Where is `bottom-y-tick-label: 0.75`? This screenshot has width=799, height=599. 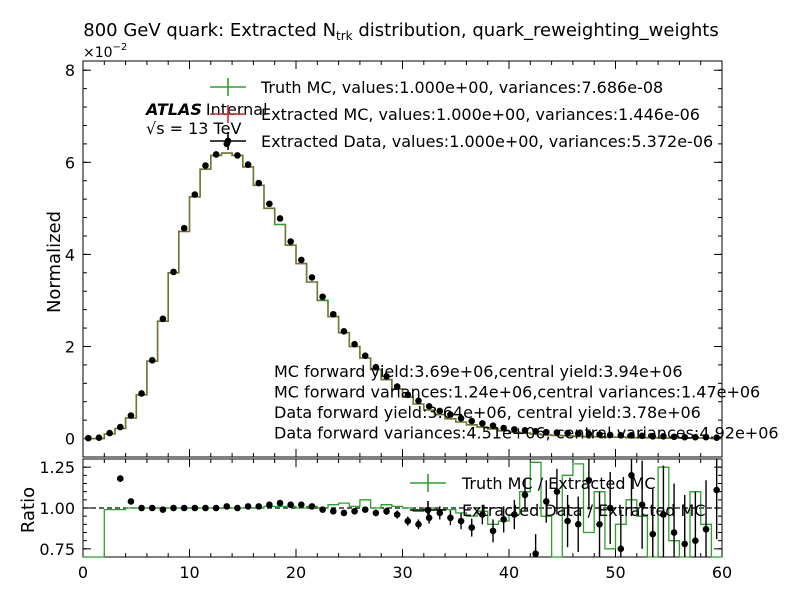 bottom-y-tick-label: 0.75 is located at coordinates (57, 549).